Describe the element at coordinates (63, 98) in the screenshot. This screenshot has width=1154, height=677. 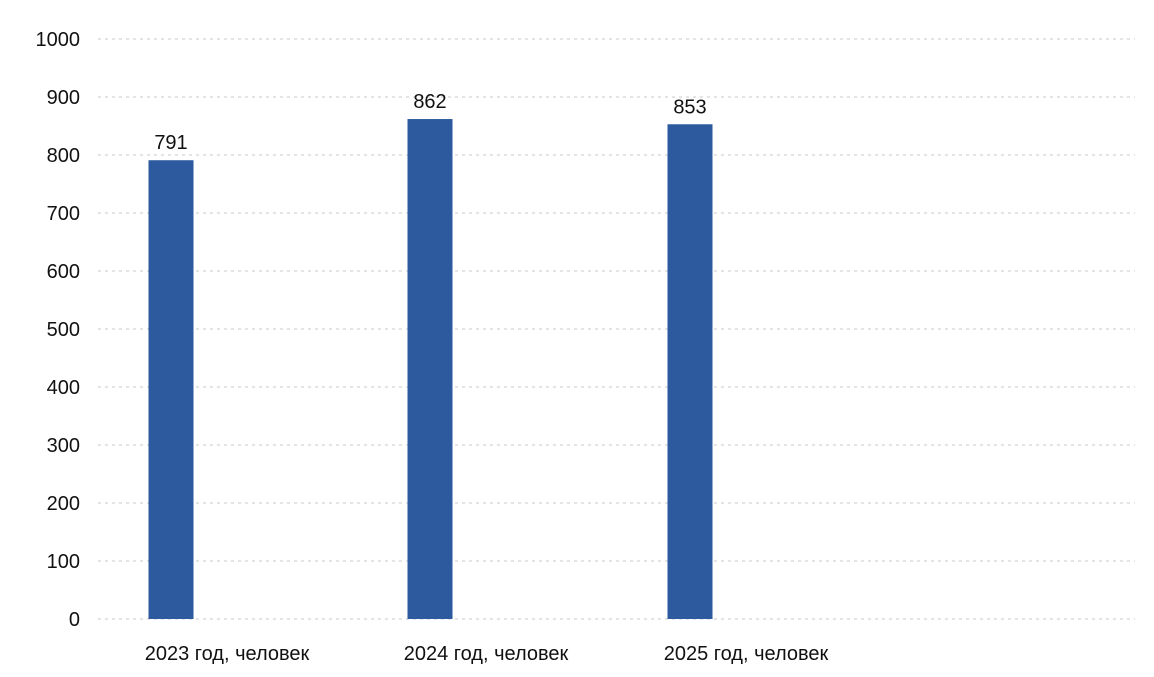
I see `y-tick-label: 900` at that location.